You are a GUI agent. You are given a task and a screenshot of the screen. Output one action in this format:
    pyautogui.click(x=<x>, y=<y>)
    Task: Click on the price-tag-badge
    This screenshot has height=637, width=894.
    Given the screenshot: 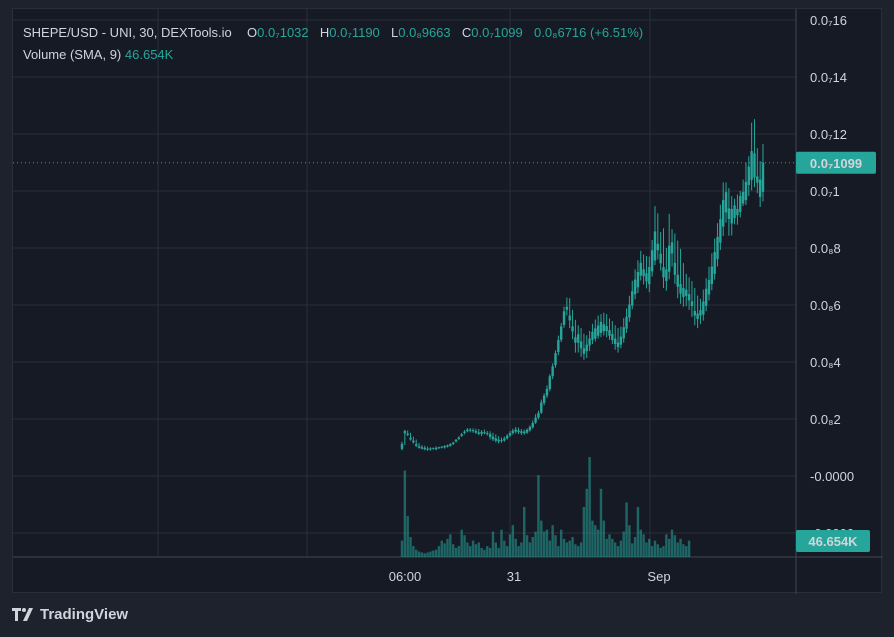 What is the action you would take?
    pyautogui.click(x=836, y=162)
    